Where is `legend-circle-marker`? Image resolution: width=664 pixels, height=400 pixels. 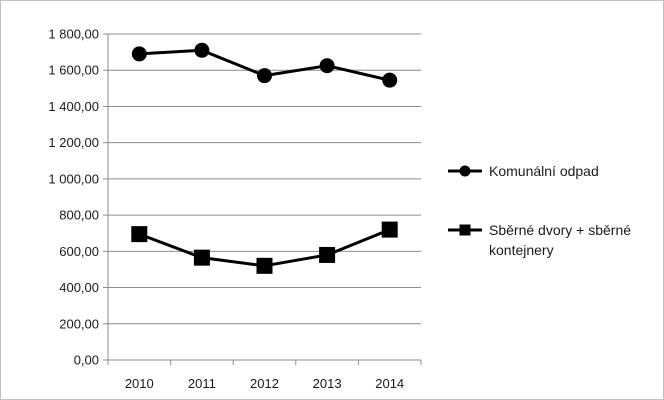
legend-circle-marker is located at coordinates (465, 171).